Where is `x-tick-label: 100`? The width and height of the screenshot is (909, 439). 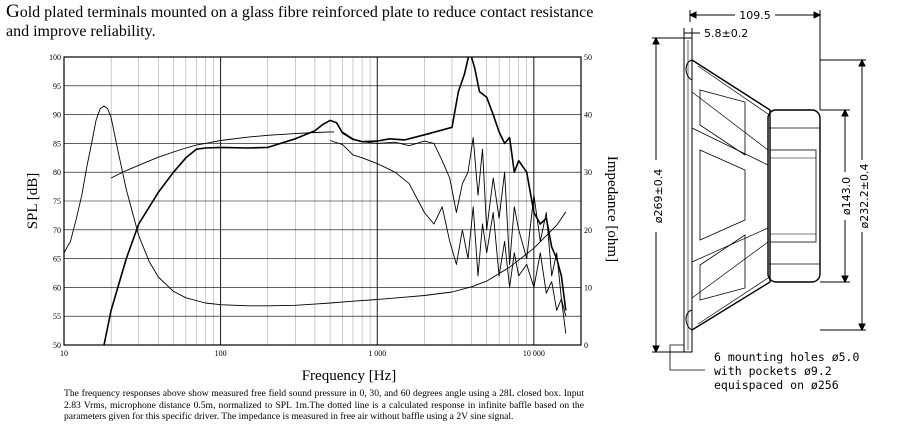 x-tick-label: 100 is located at coordinates (221, 353).